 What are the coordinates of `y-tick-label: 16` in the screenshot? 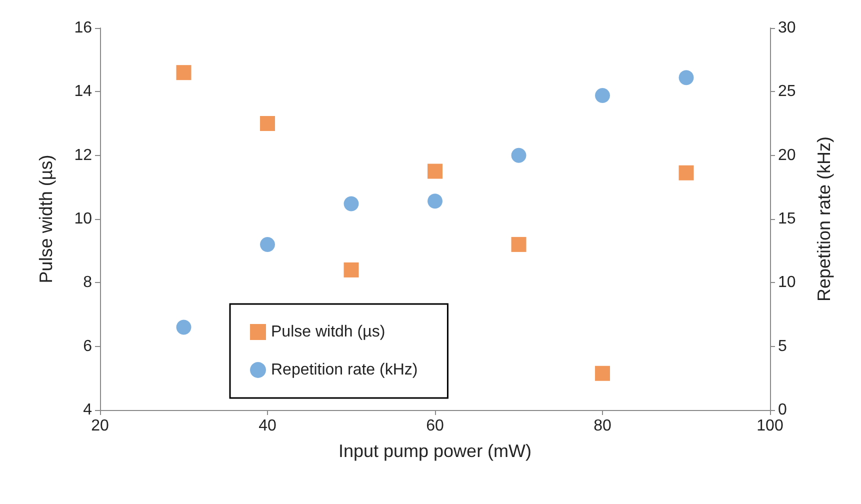 It's located at (83, 28).